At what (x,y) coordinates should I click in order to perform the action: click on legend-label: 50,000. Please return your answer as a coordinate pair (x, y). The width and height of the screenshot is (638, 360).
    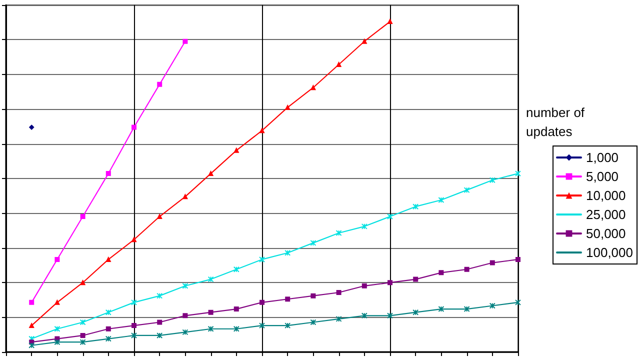
    Looking at the image, I should click on (606, 233).